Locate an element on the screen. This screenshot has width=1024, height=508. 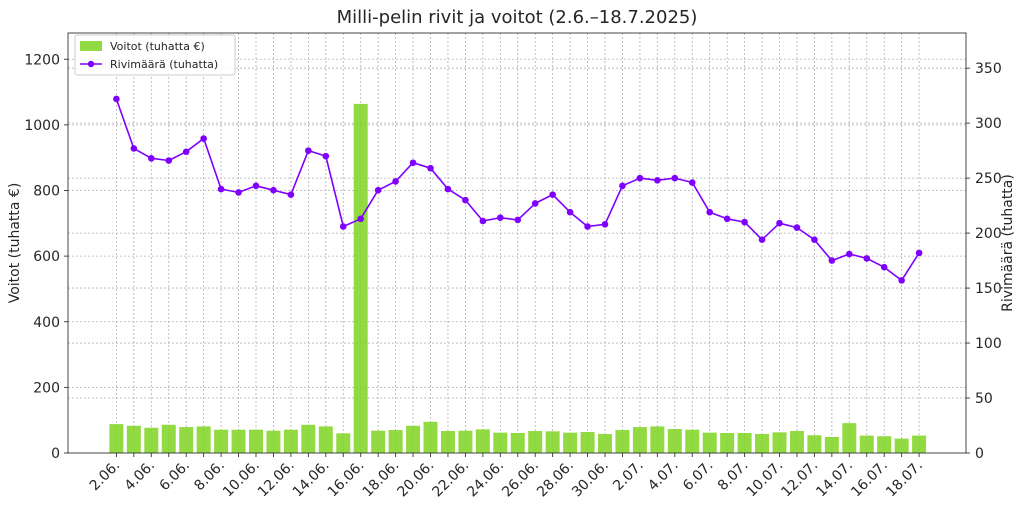
x-tick-label: 14.06. is located at coordinates (311, 479).